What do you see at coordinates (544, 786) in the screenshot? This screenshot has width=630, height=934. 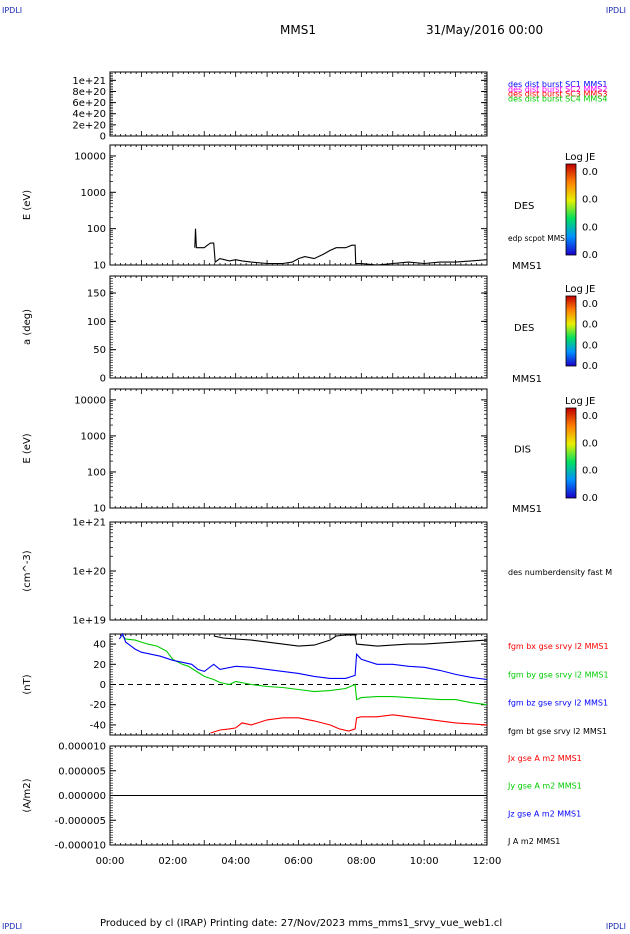 I see `p7-legend-entry: Jy gse A m2 MMS1` at bounding box center [544, 786].